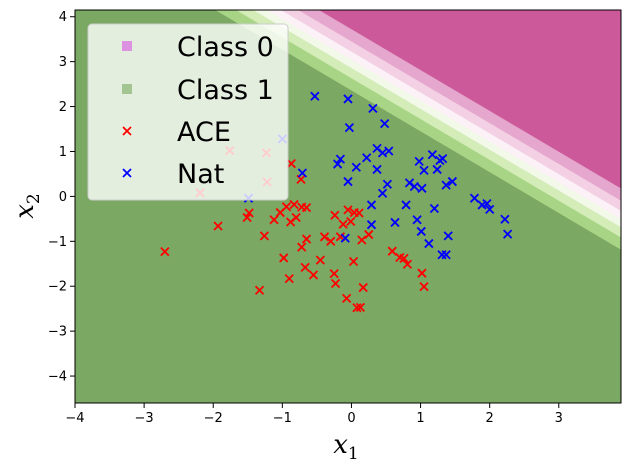 This screenshot has width=630, height=470. Describe the element at coordinates (200, 174) in the screenshot. I see `legend-label: Nat` at that location.